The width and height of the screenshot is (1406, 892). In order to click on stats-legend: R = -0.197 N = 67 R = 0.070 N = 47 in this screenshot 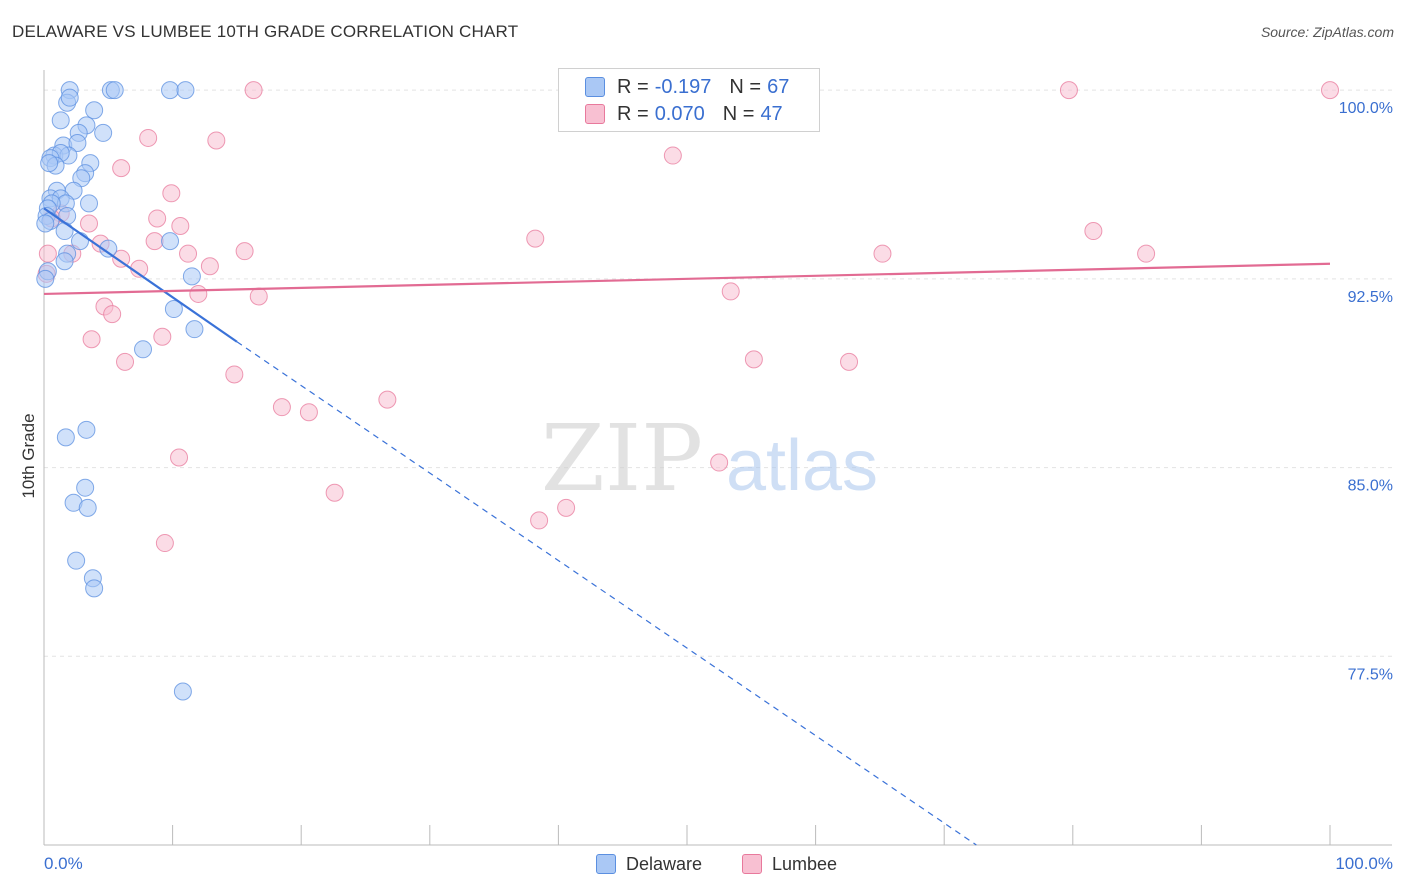, I will do `click(689, 100)`.